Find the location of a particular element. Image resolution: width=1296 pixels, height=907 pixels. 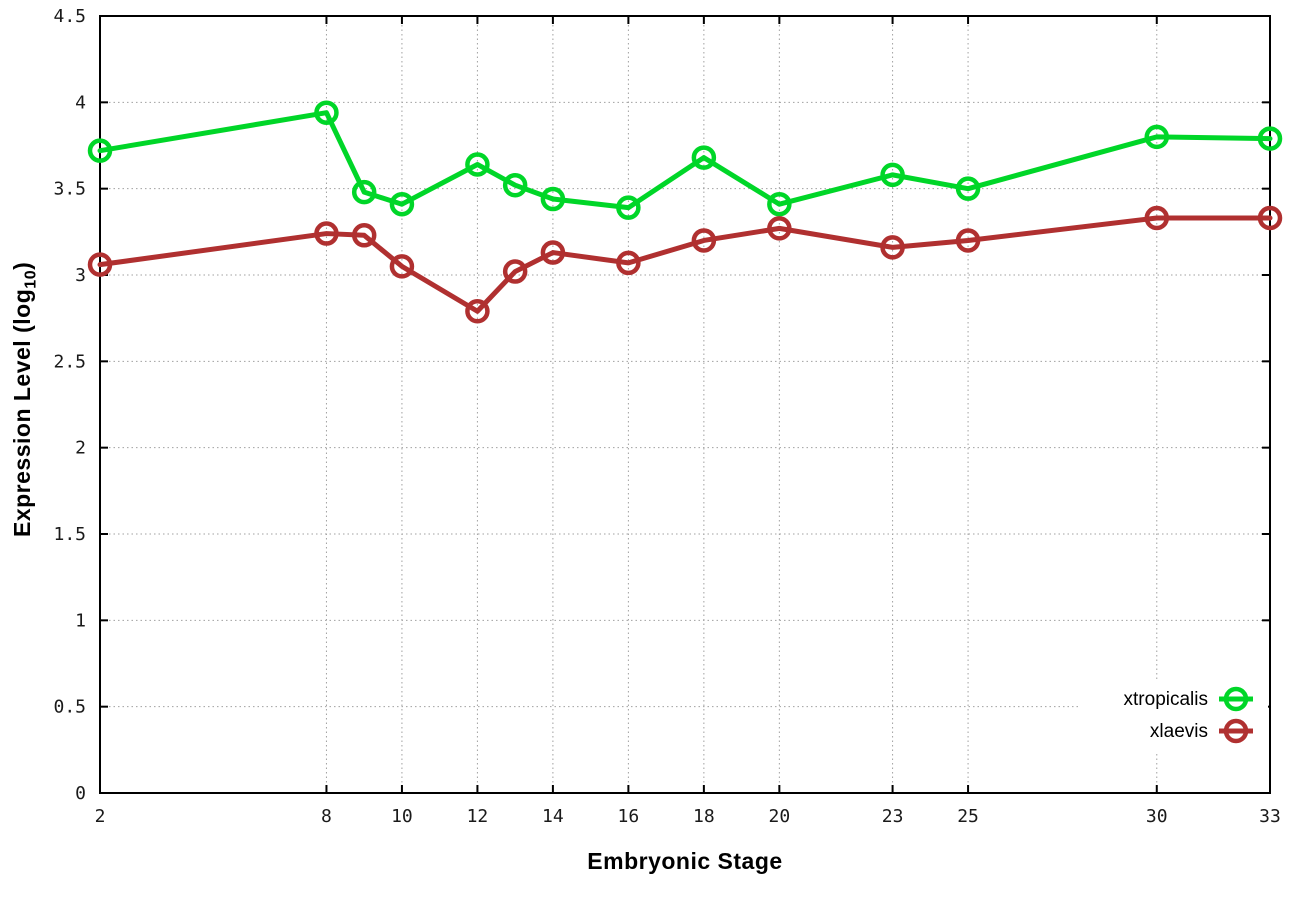

x-axis-label: Embryonic Stage is located at coordinates (685, 861).